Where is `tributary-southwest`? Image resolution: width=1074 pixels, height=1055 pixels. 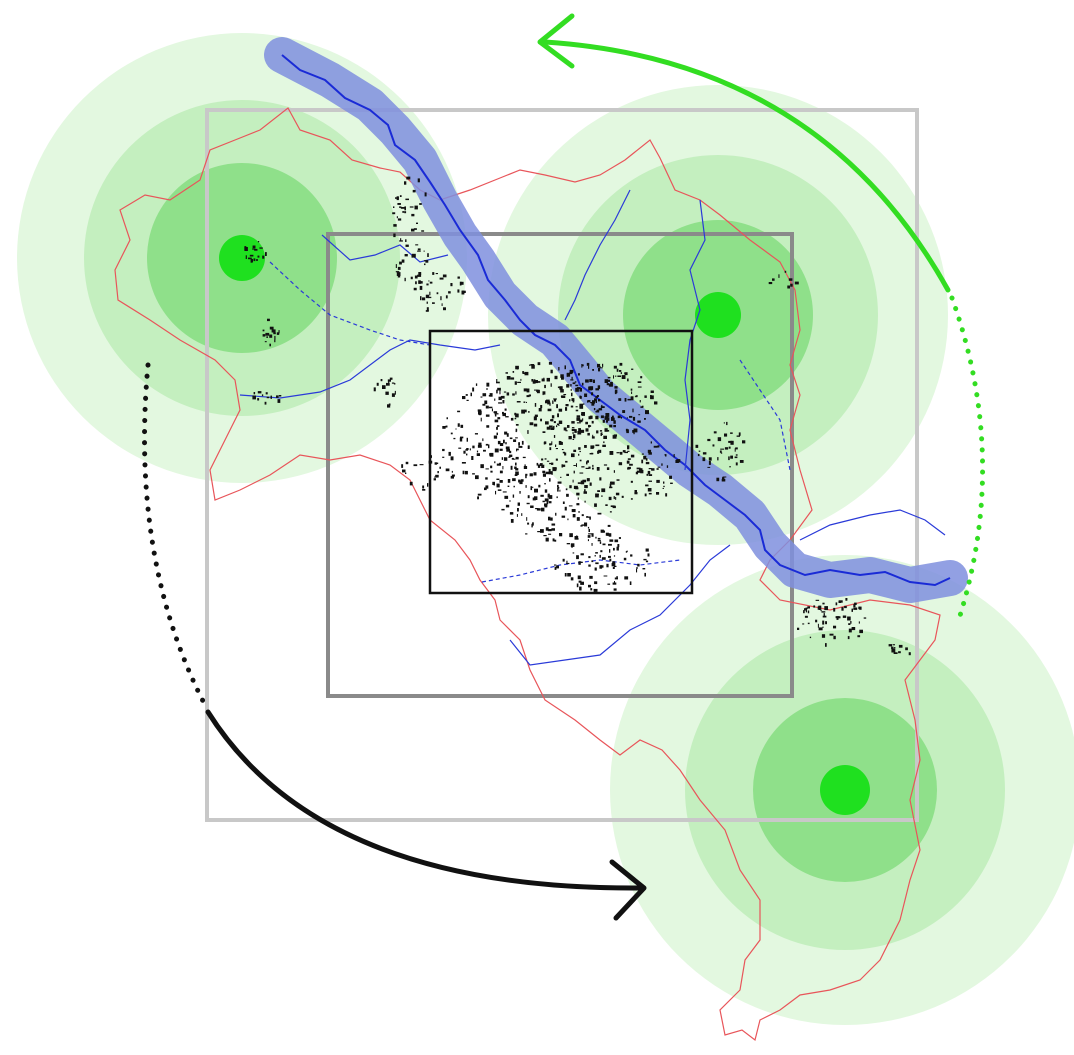 tributary-southwest is located at coordinates (620, 605).